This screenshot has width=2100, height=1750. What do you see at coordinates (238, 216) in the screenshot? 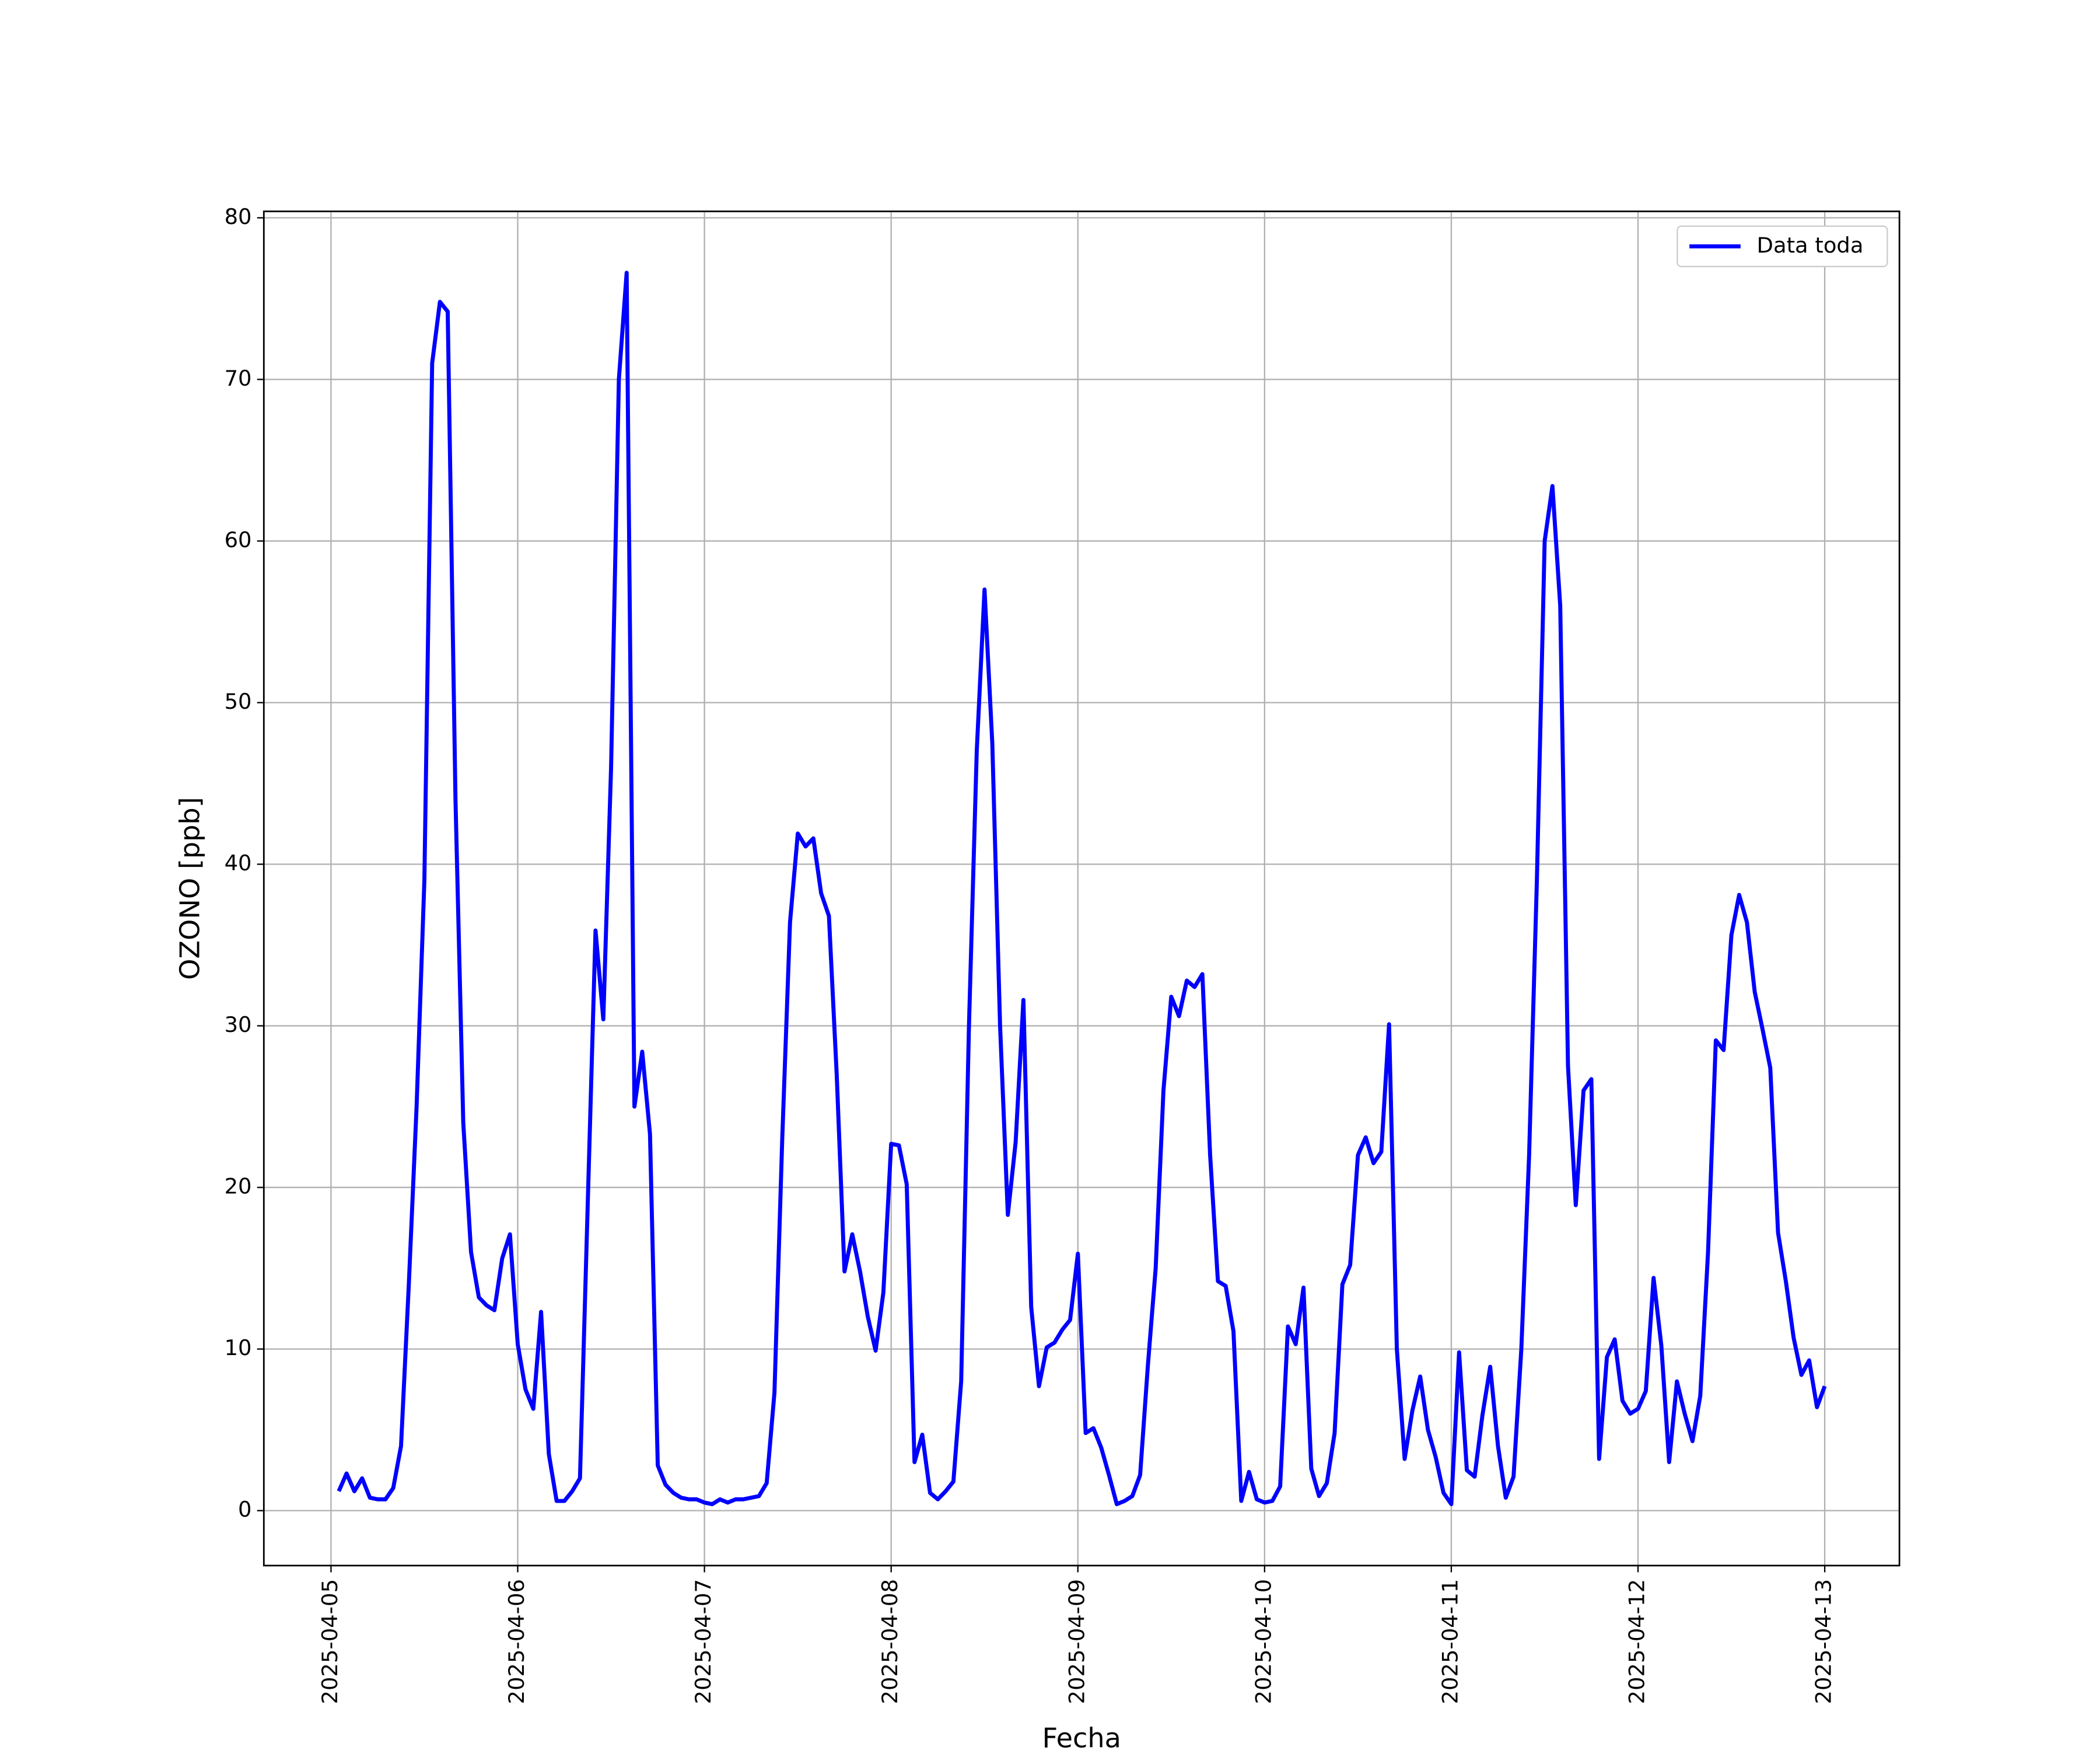
I see `y-tick-label: 80` at bounding box center [238, 216].